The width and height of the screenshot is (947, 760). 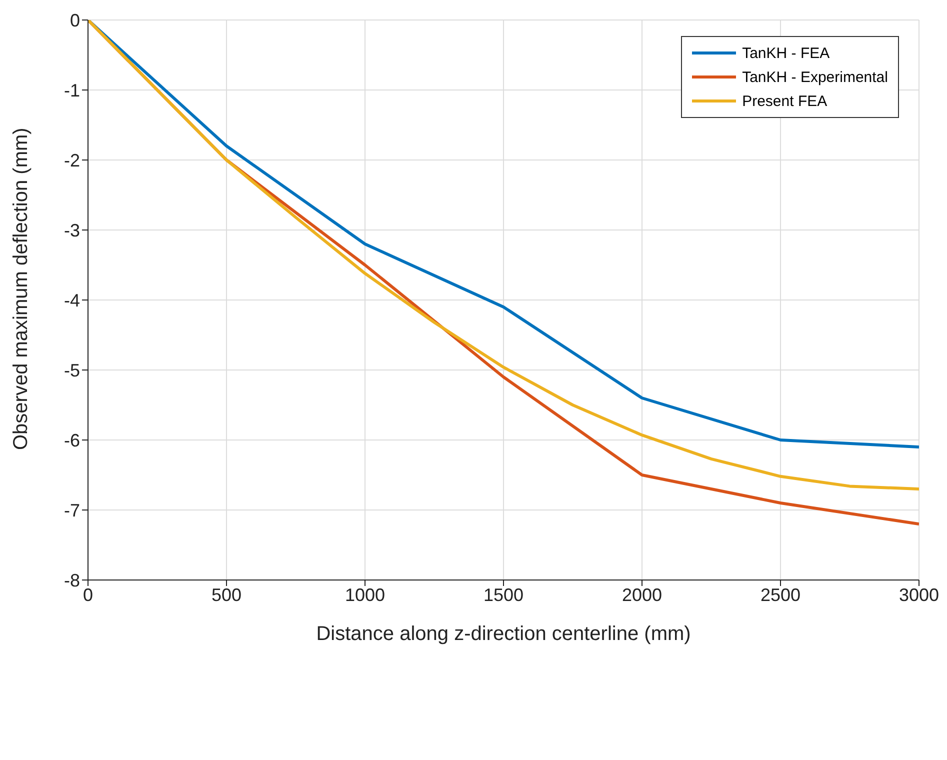 I want to click on y-tick-label: -7, so click(x=72, y=510).